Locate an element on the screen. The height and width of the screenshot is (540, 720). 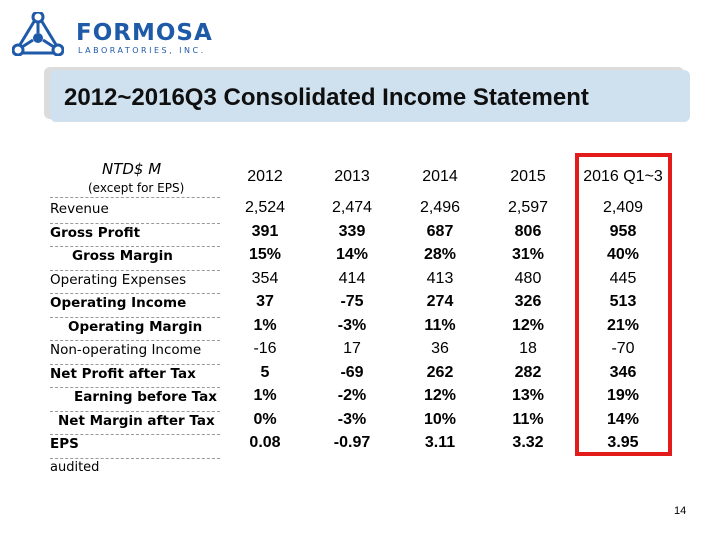
column-header: 2013 is located at coordinates (352, 176).